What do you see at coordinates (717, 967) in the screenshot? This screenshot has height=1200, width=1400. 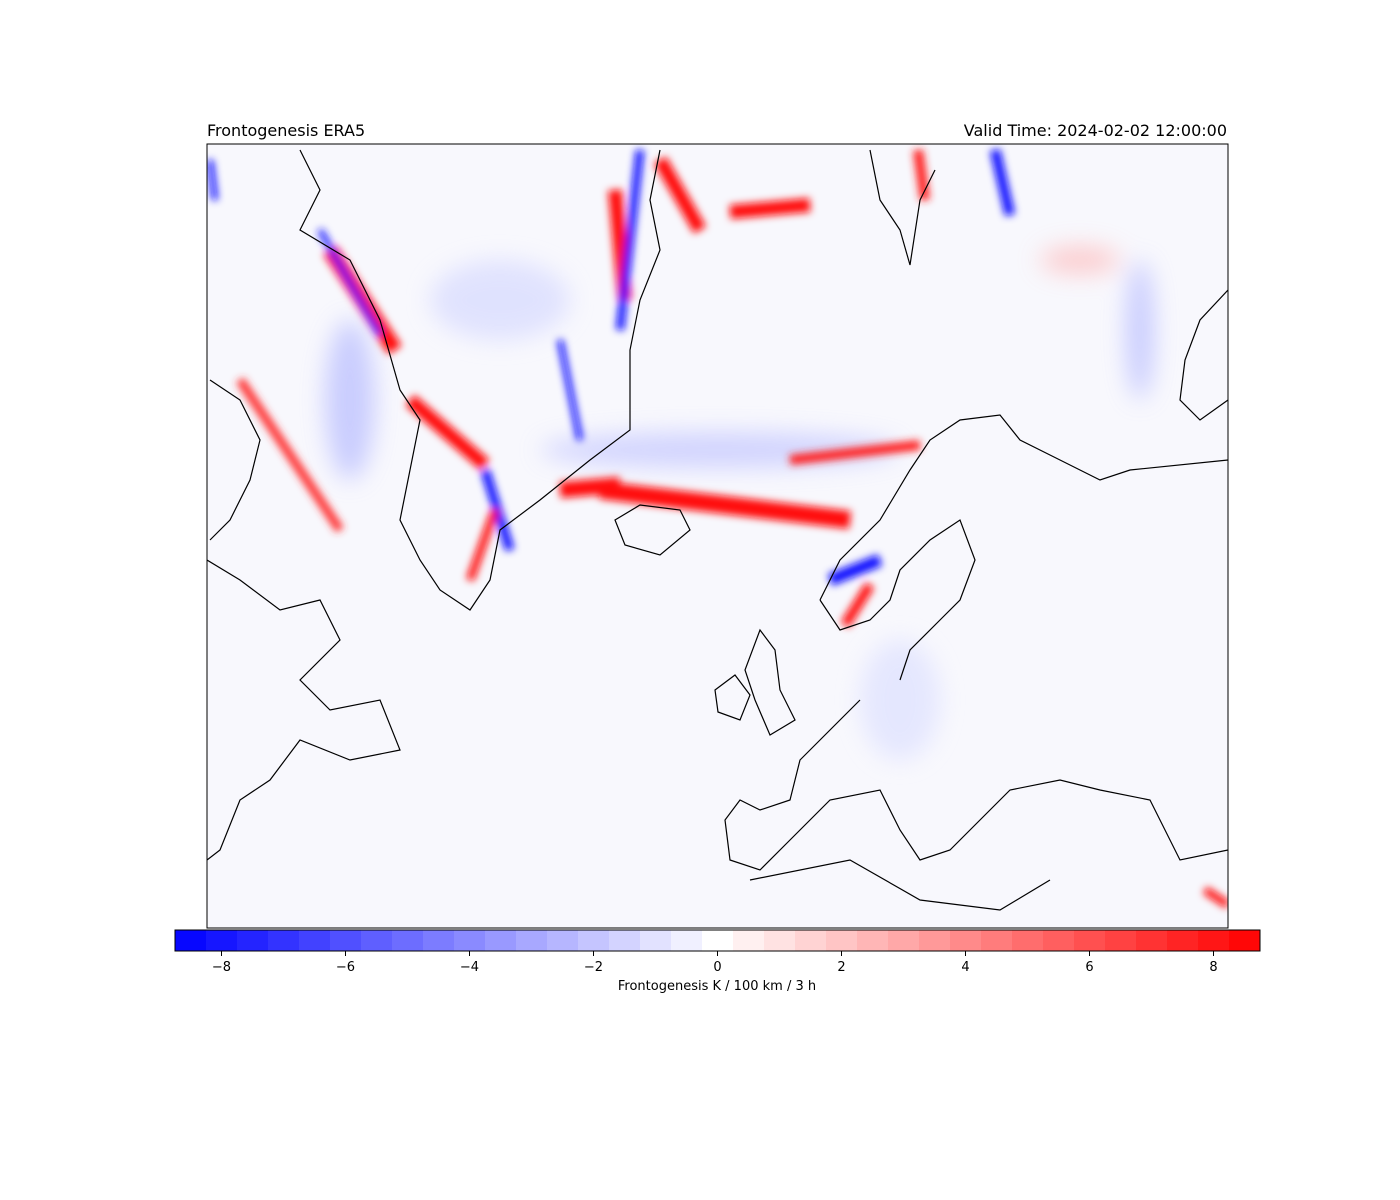 I see `colorbar-tick-label: 0` at bounding box center [717, 967].